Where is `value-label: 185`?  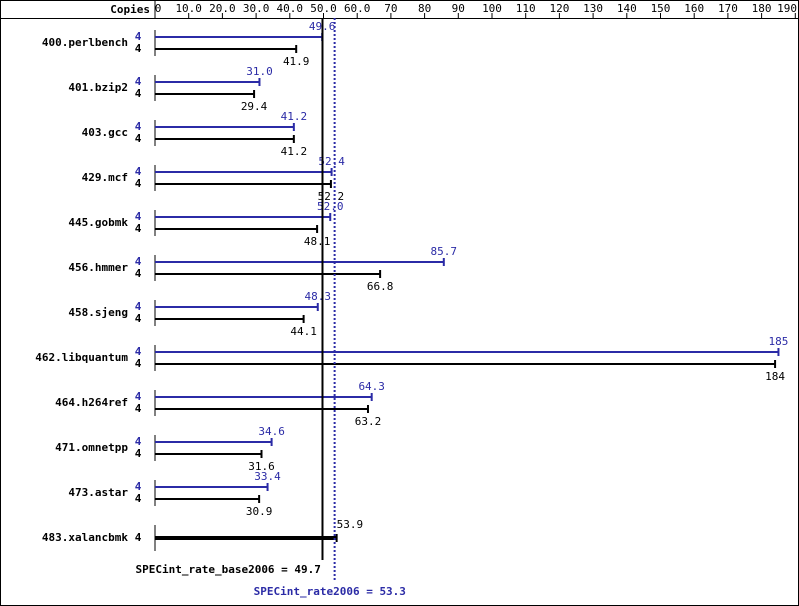
value-label: 185 is located at coordinates (779, 341).